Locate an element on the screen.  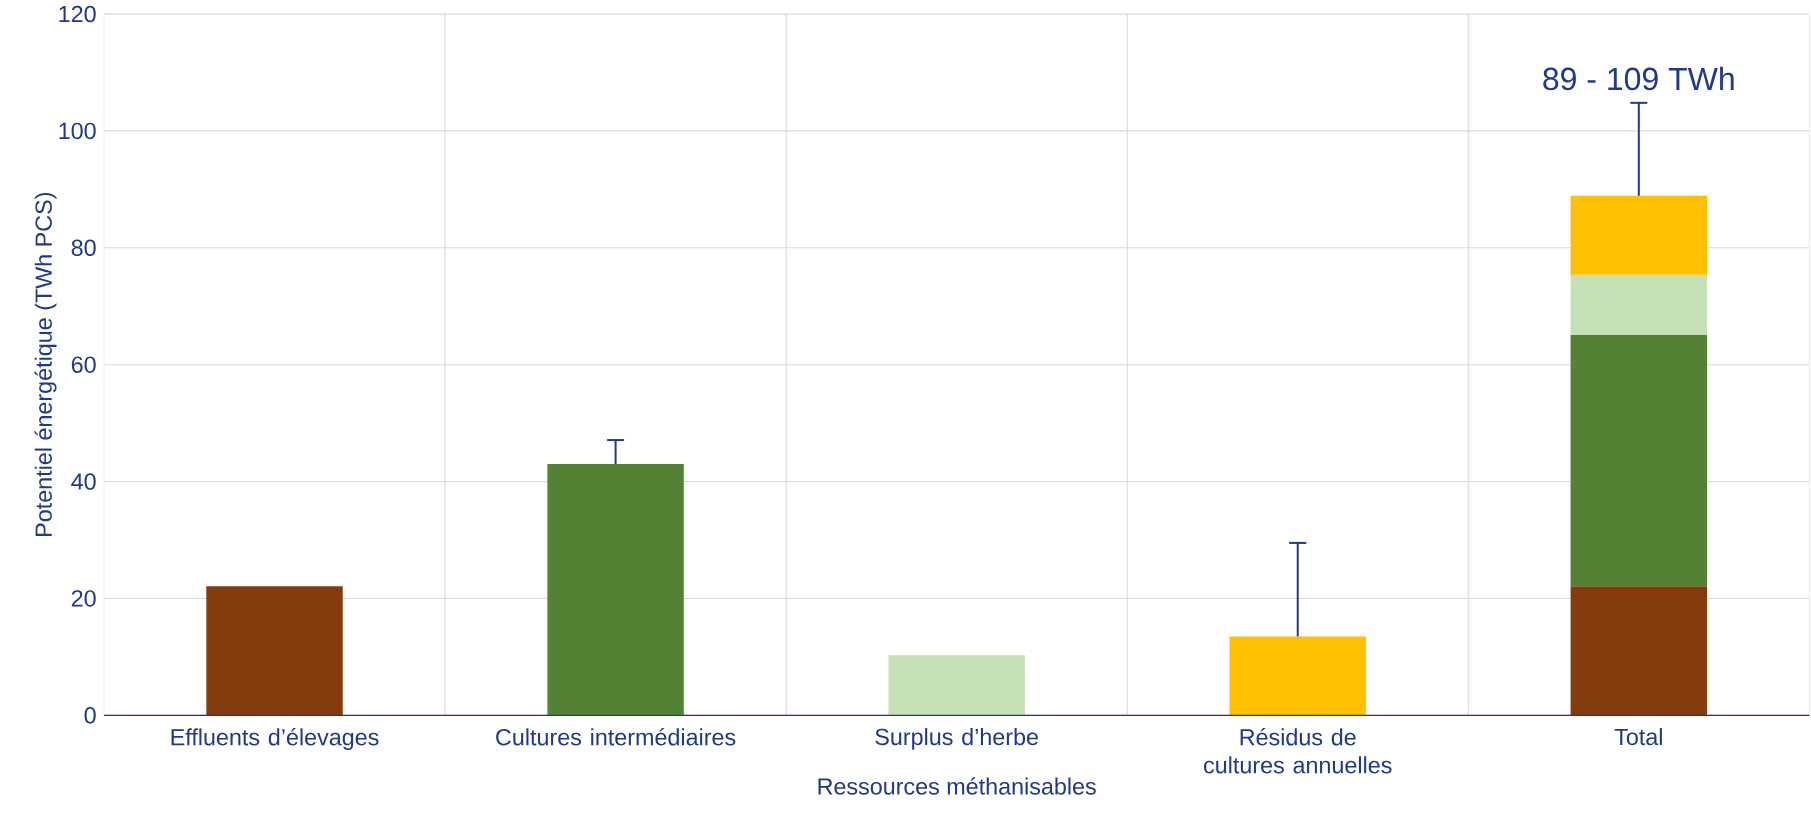
x-tick-label: Résidus de cultures annuelles is located at coordinates (1298, 751).